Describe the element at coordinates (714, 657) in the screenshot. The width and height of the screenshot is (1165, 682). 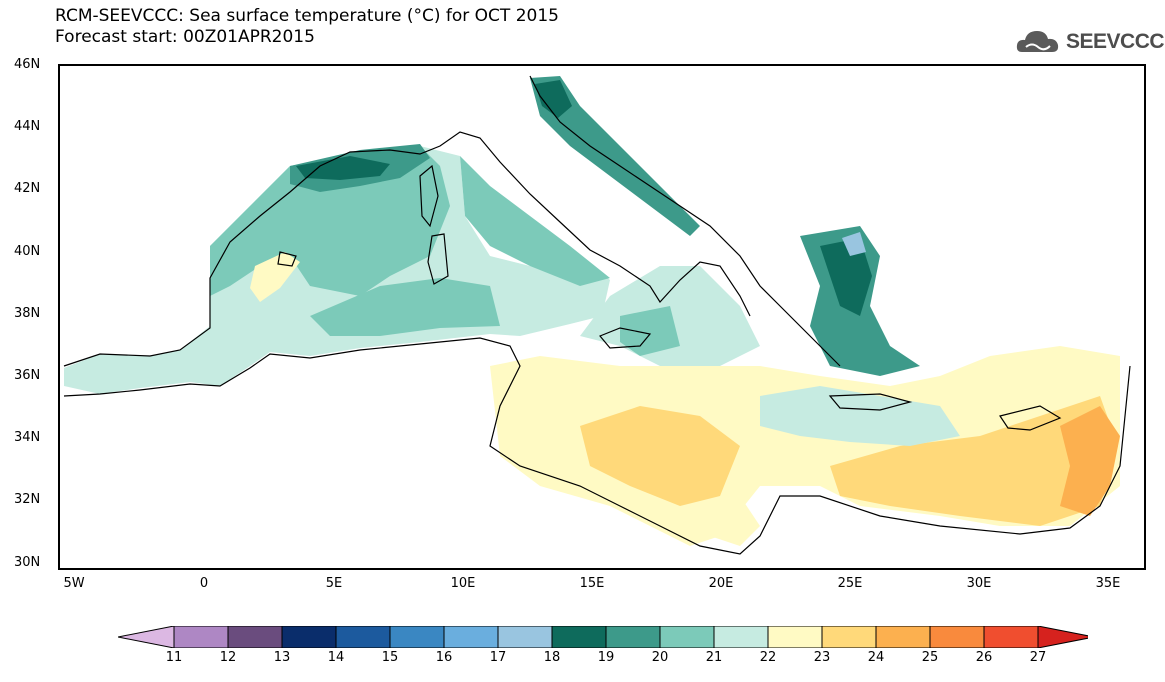
I see `colorbar-label: 21` at that location.